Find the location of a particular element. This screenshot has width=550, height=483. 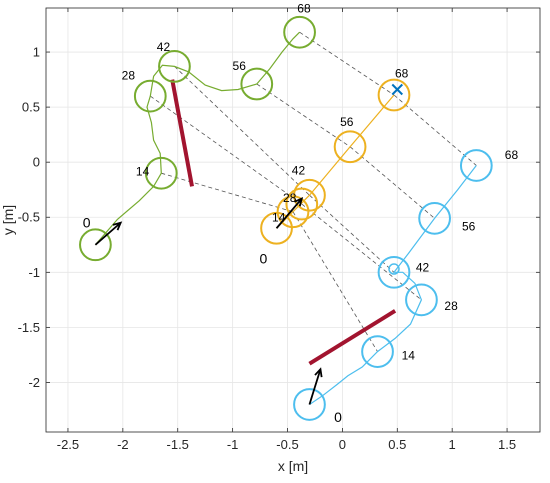

y-tick-label: -2 is located at coordinates (34, 382).